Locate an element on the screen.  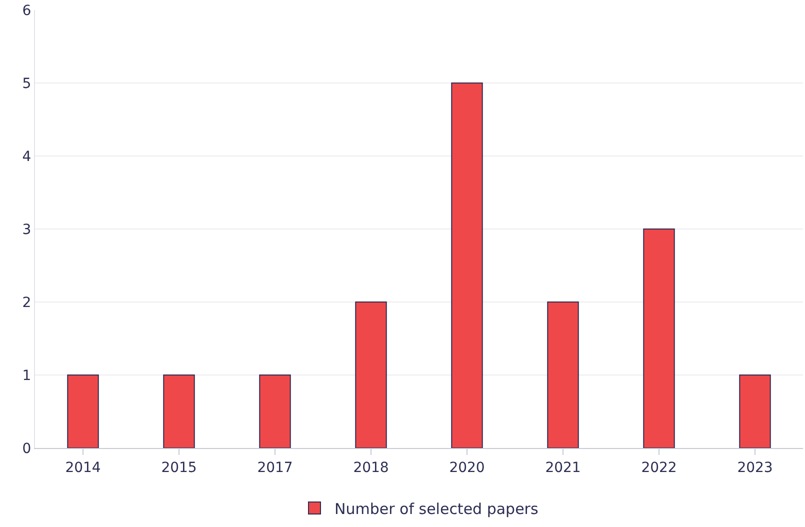
x-tick-label: 2020 is located at coordinates (467, 468).